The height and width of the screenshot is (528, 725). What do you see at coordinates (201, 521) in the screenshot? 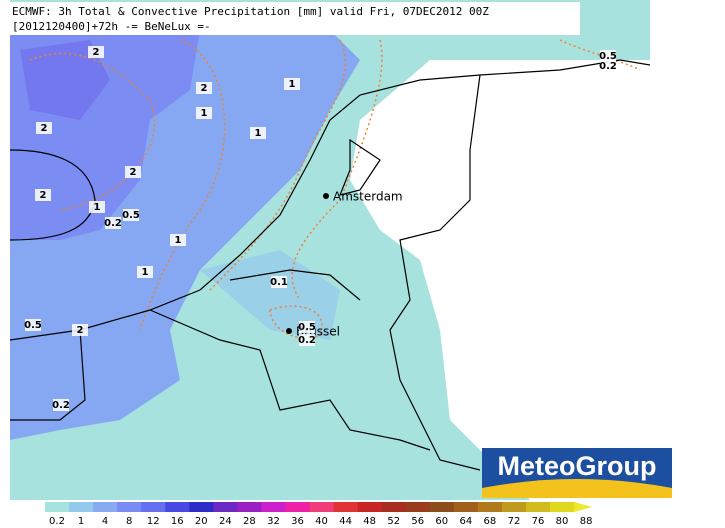
I see `legend-label: 20` at bounding box center [201, 521].